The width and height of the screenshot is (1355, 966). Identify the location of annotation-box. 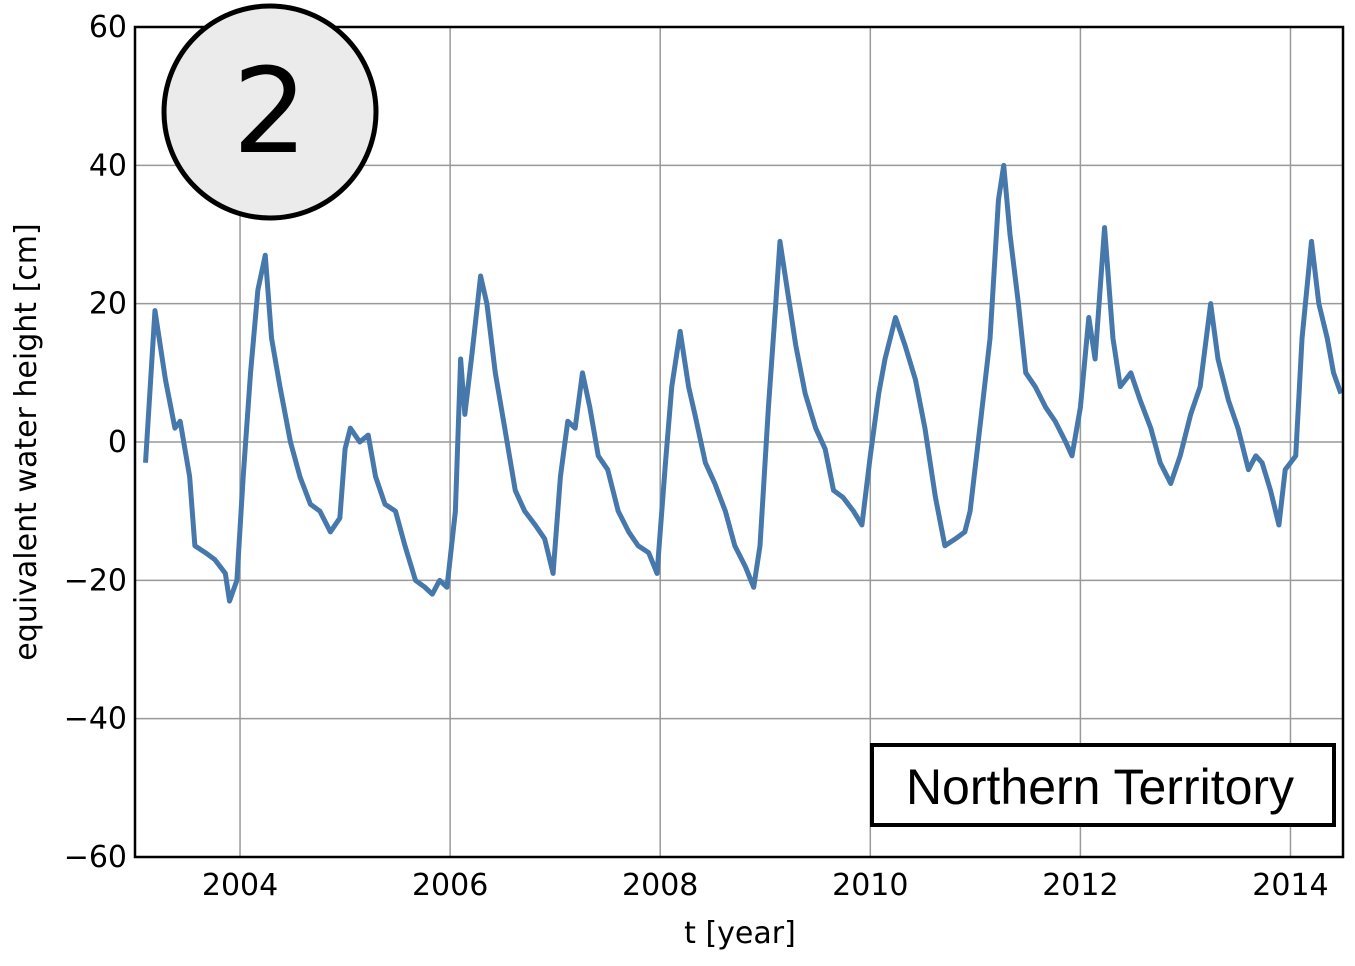
(1103, 785).